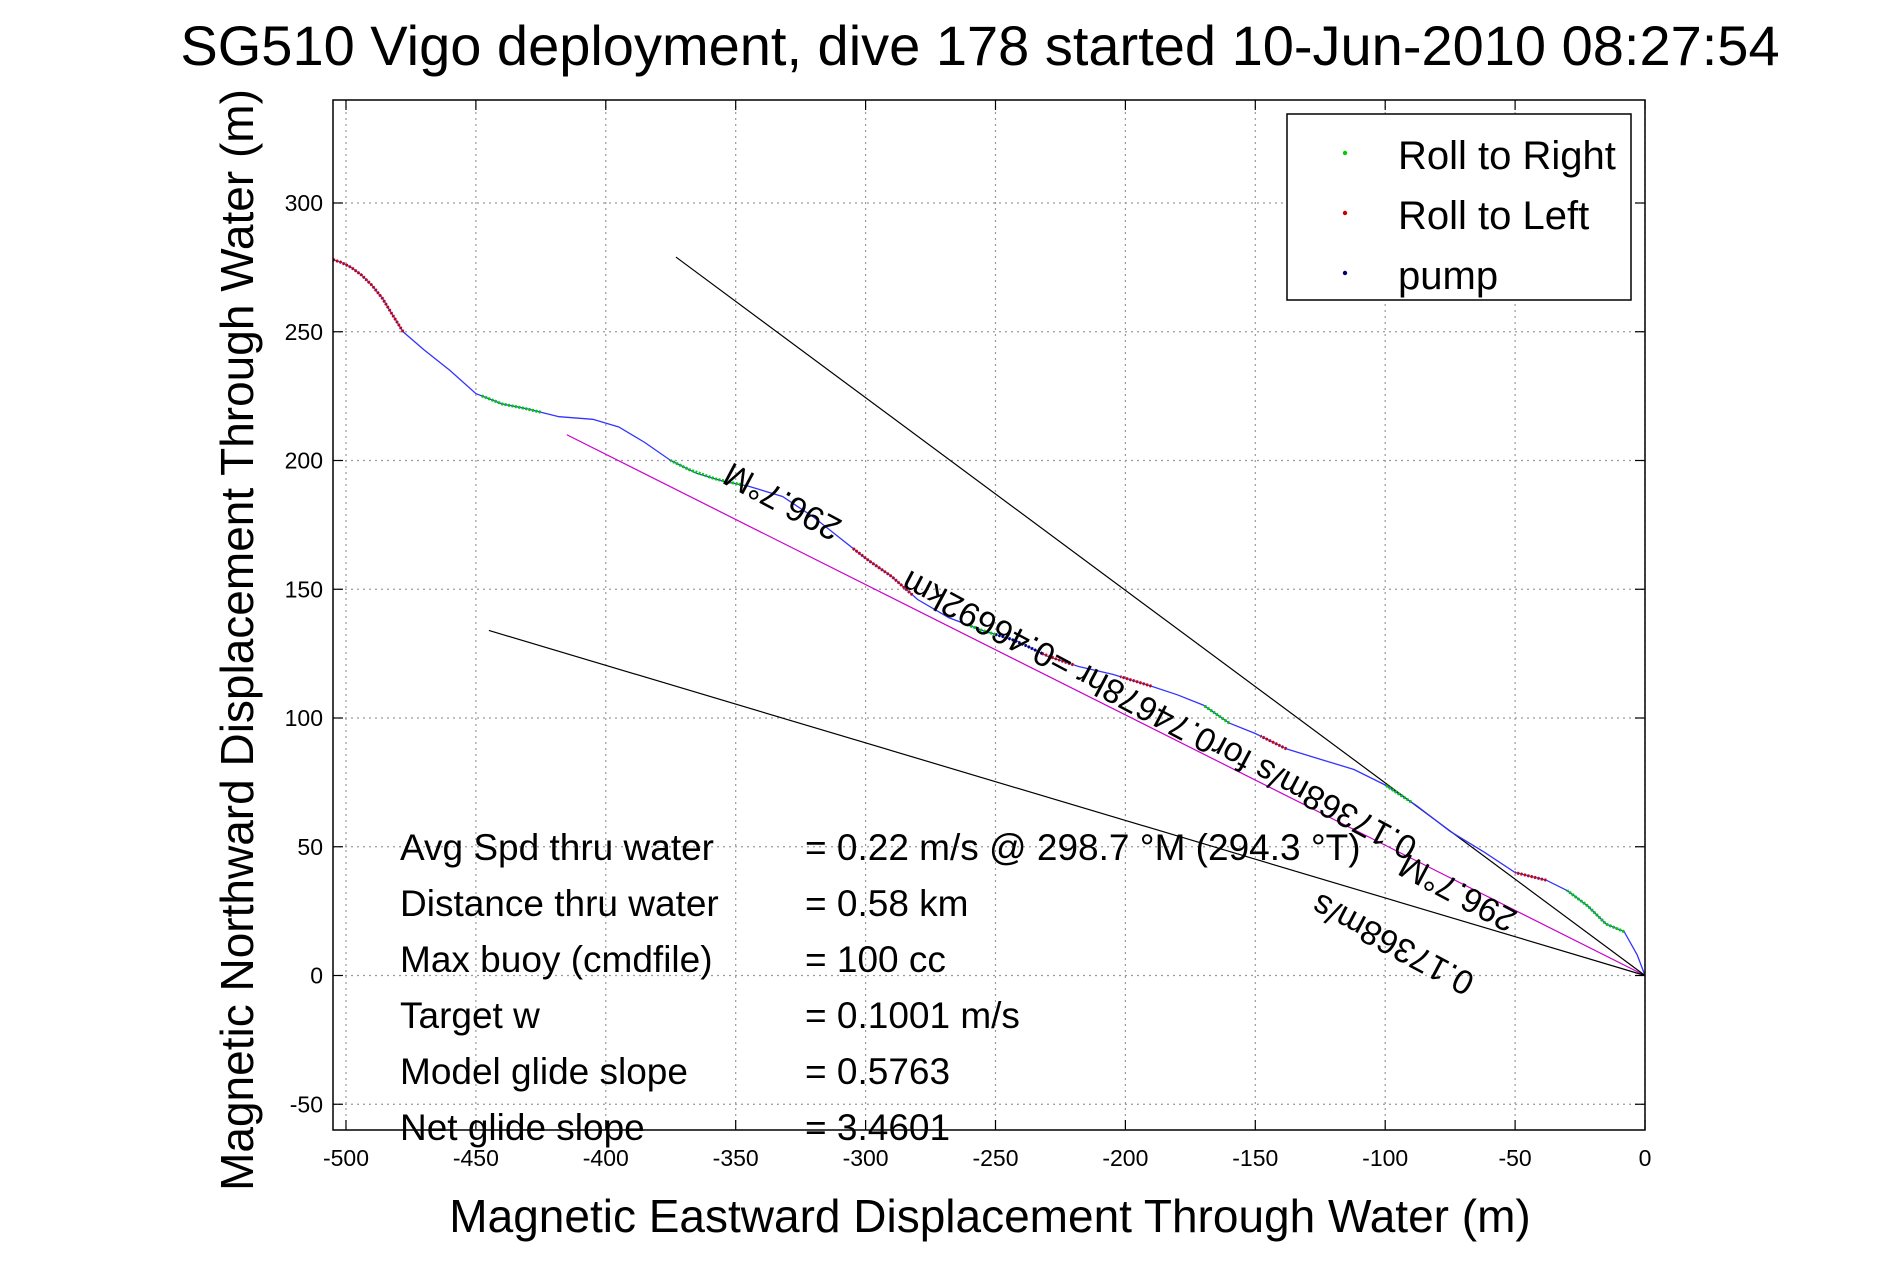  Describe the element at coordinates (877, 1071) in the screenshot. I see `stat-value: = 0.5763` at that location.